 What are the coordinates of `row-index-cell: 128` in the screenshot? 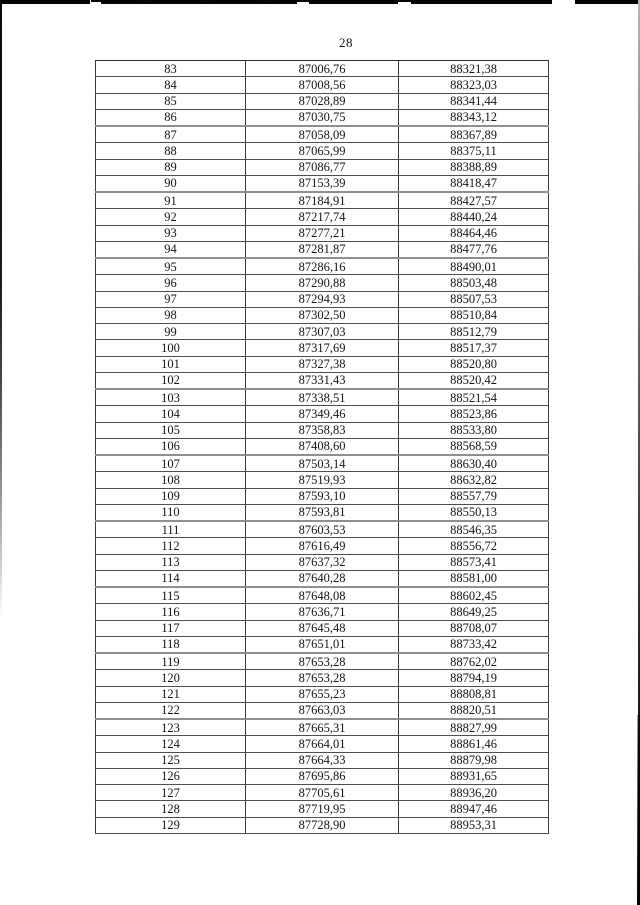 It's located at (170, 809).